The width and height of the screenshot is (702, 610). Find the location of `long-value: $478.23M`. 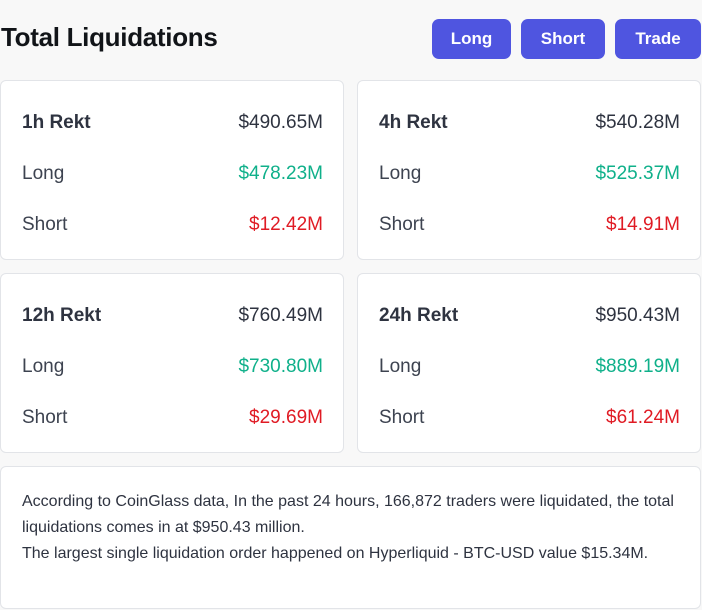

long-value: $478.23M is located at coordinates (280, 173).